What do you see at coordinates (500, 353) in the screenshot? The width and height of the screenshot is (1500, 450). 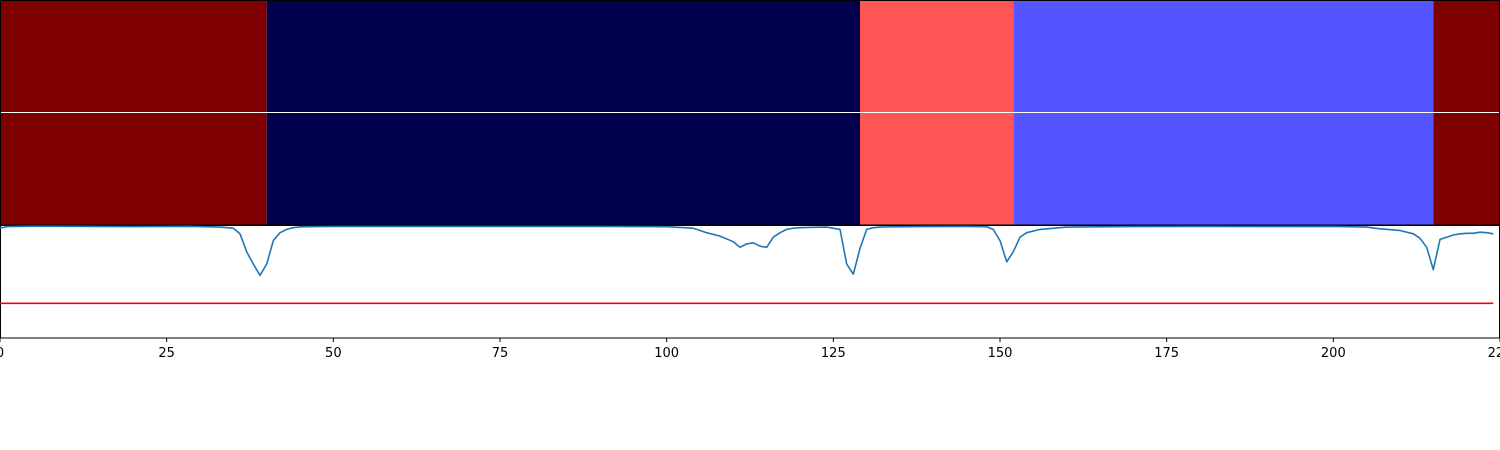 I see `x-tick-label: 75` at bounding box center [500, 353].